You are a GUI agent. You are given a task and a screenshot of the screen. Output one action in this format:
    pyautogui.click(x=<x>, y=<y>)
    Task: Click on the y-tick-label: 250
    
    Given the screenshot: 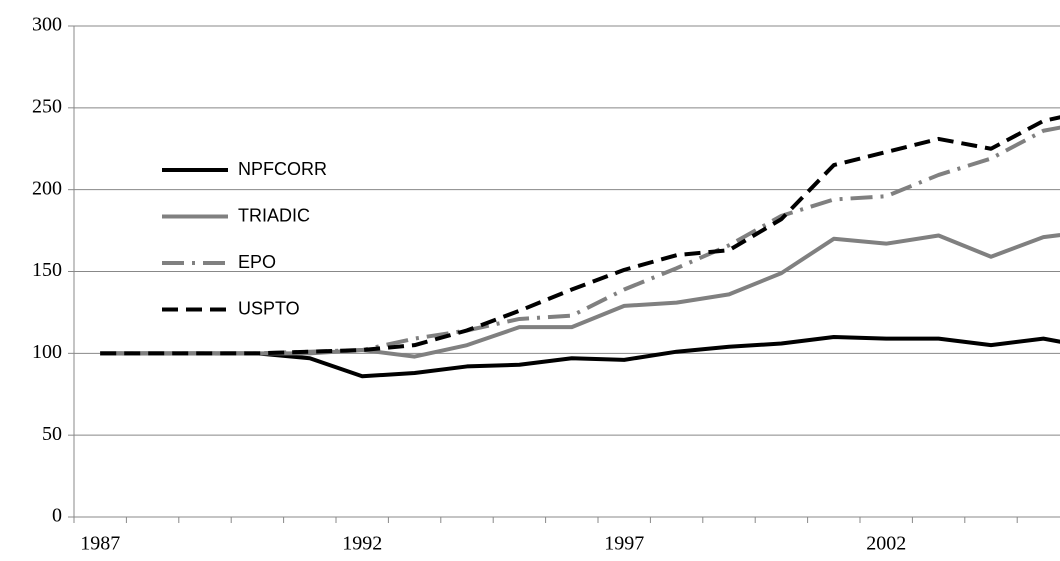 What is the action you would take?
    pyautogui.click(x=47, y=106)
    